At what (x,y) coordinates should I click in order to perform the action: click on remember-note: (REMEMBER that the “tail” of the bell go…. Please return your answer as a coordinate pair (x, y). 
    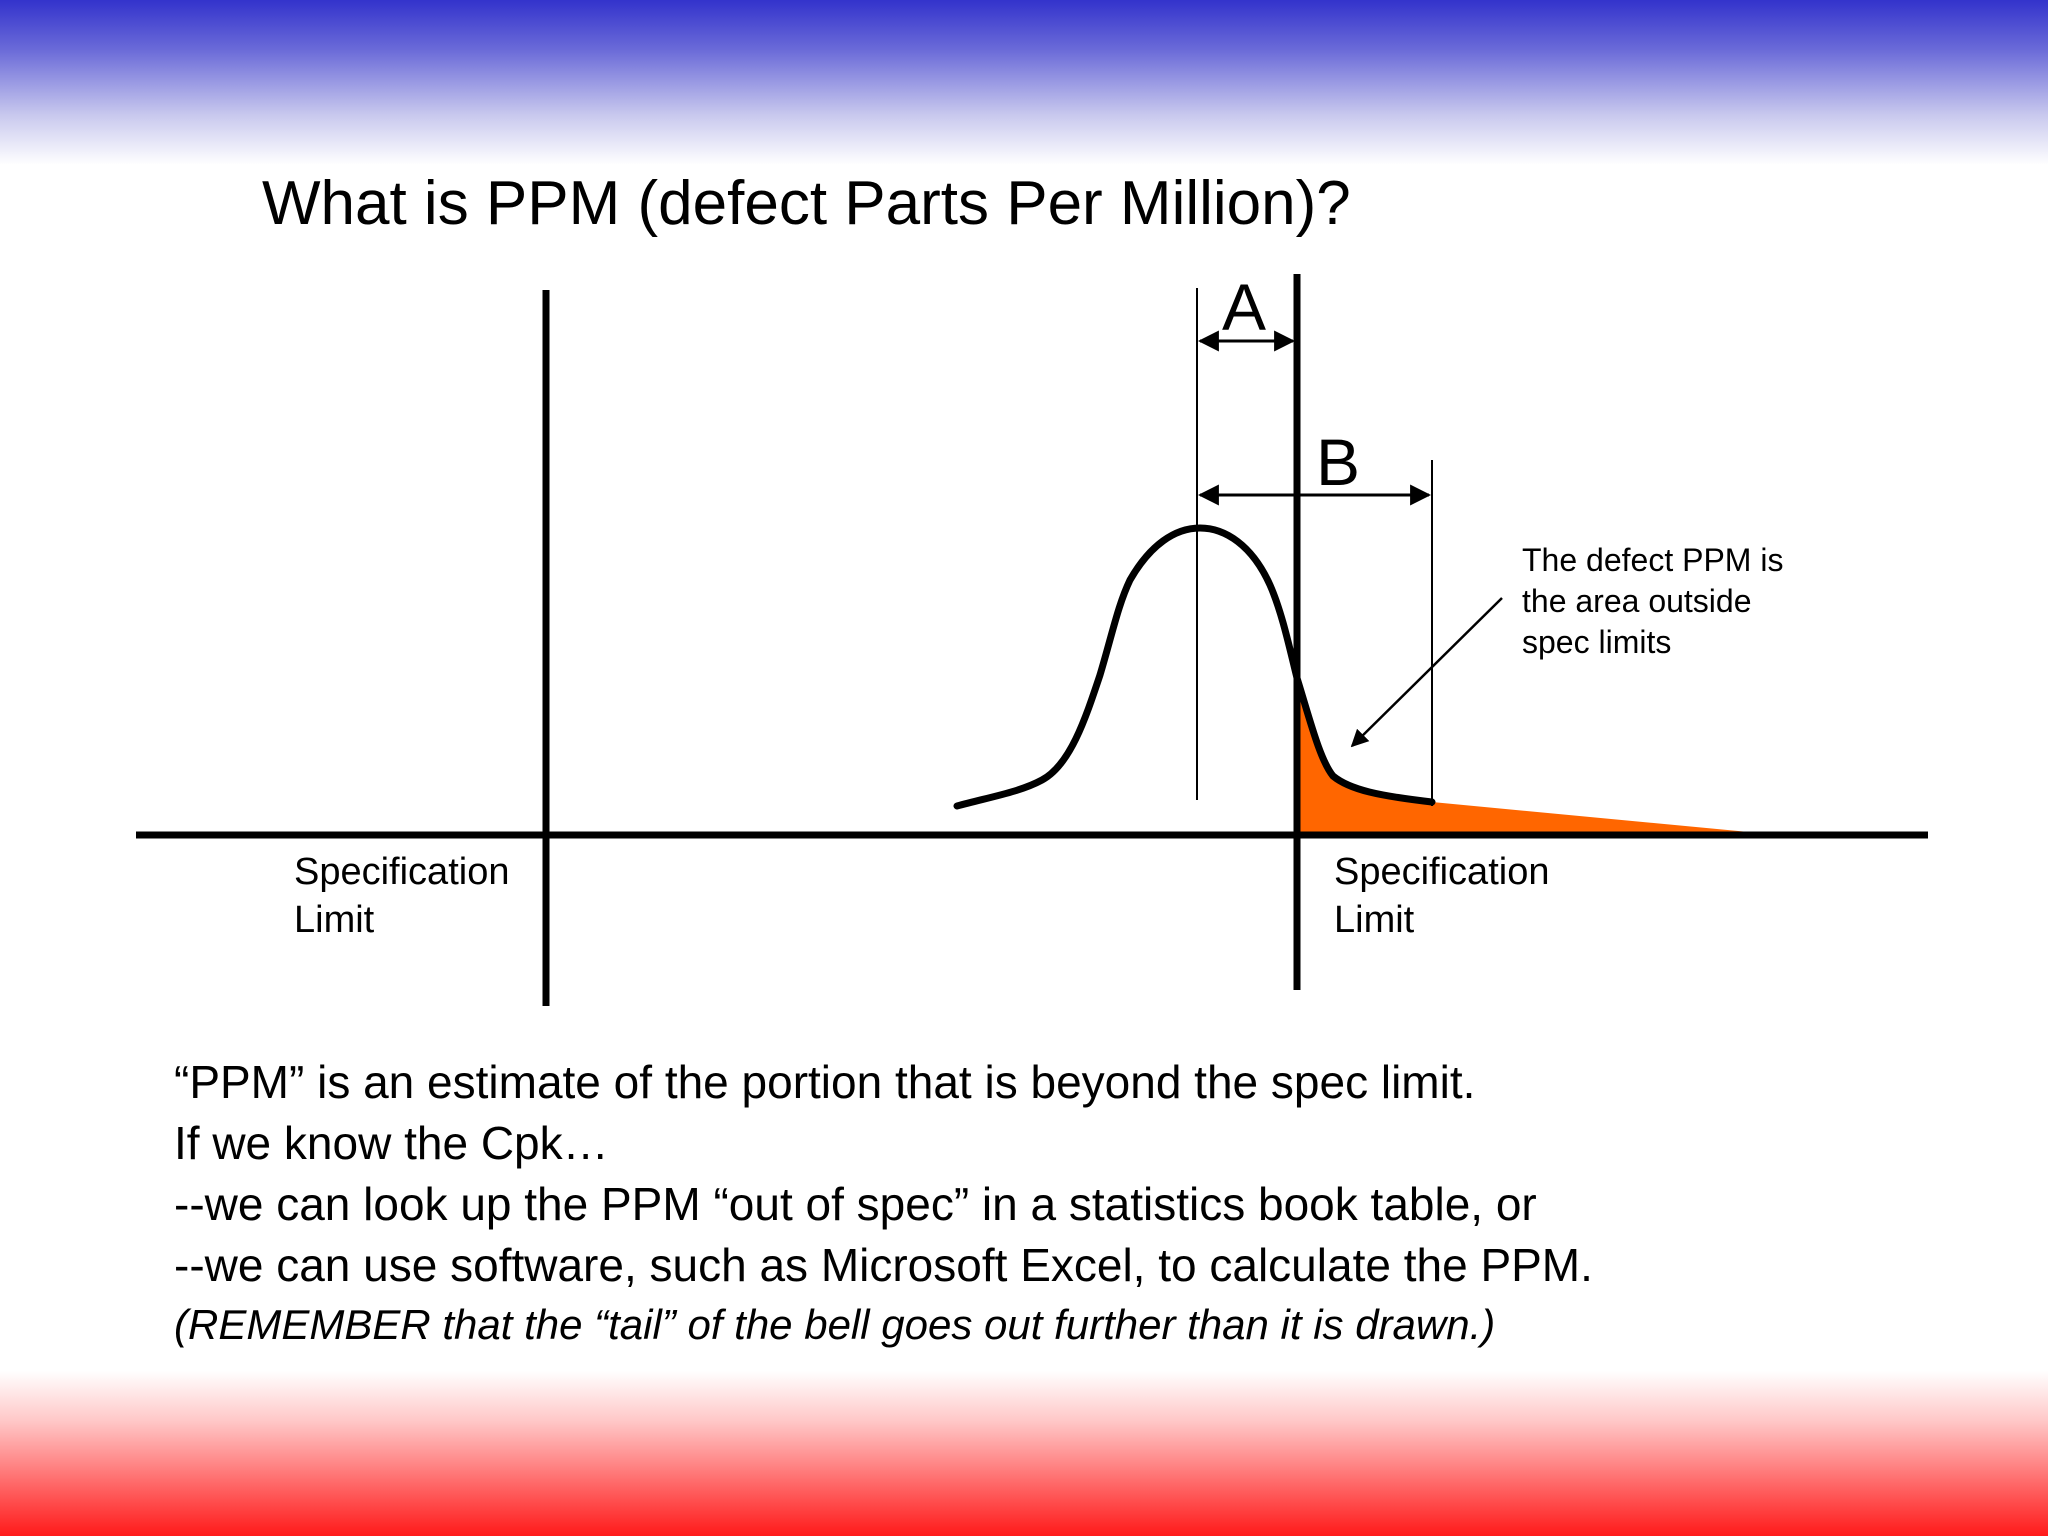
    Looking at the image, I should click on (835, 1324).